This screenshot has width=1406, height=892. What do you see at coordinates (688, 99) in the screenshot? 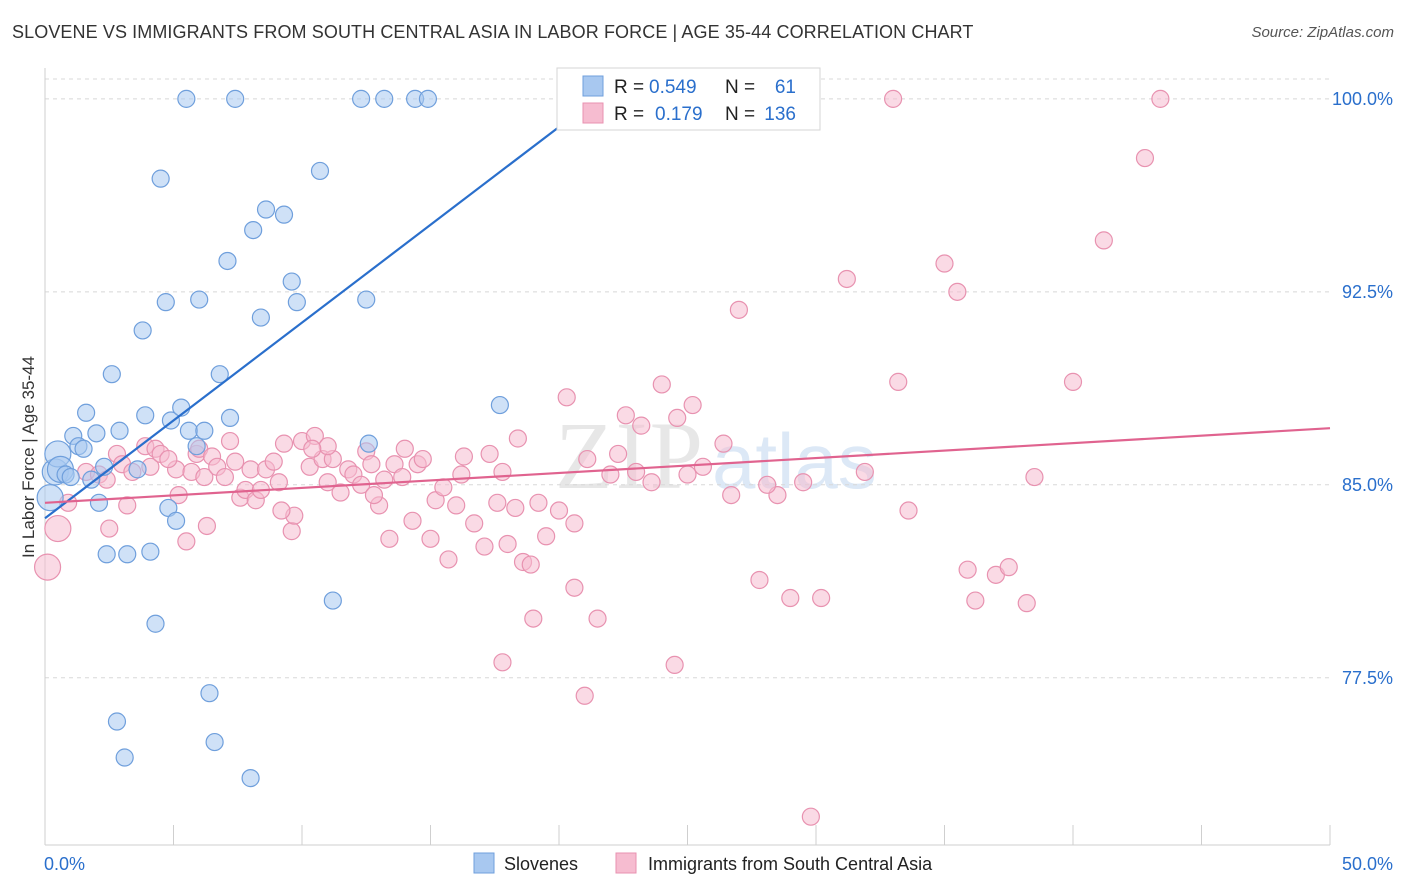
I see `stats-legend: R = 0.549 N = 61 R = 0.179 N = 136` at bounding box center [688, 99].